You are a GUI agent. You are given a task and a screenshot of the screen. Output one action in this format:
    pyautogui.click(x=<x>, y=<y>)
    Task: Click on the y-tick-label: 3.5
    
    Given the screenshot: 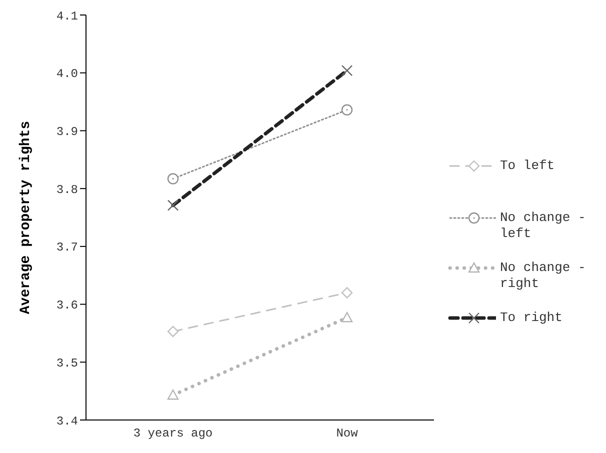 What is the action you would take?
    pyautogui.click(x=67, y=363)
    